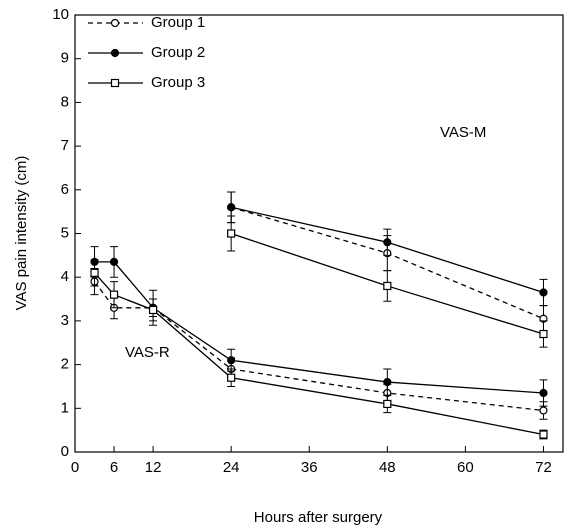 The width and height of the screenshot is (573, 532). Describe the element at coordinates (178, 52) in the screenshot. I see `legend-label: Group 2` at that location.